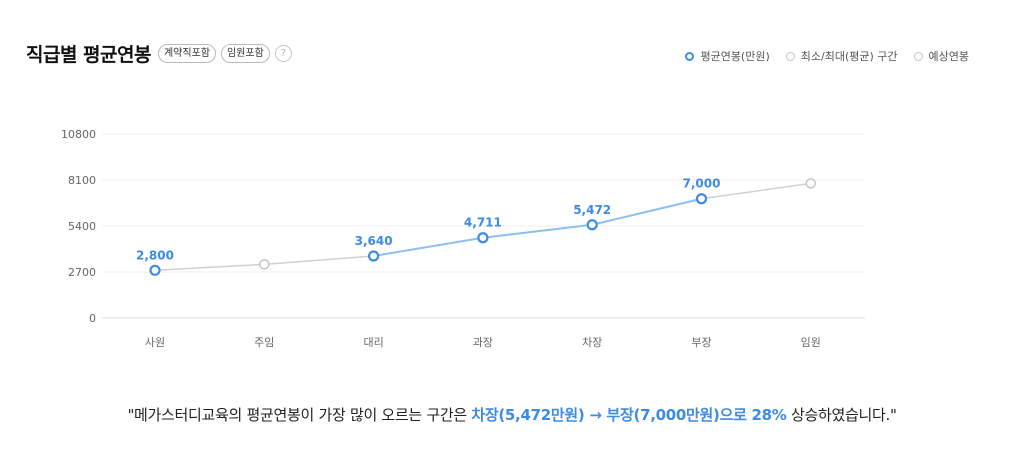 The height and width of the screenshot is (468, 1024). I want to click on chart-header: 직급별 평균연봉 계약직포함 임원포함 ?, so click(159, 53).